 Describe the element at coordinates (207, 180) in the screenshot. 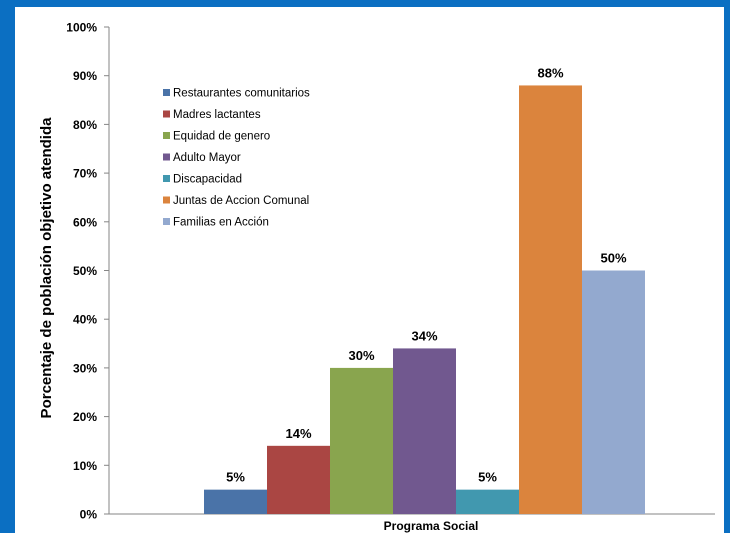

I see `legend-label: Discapacidad` at that location.